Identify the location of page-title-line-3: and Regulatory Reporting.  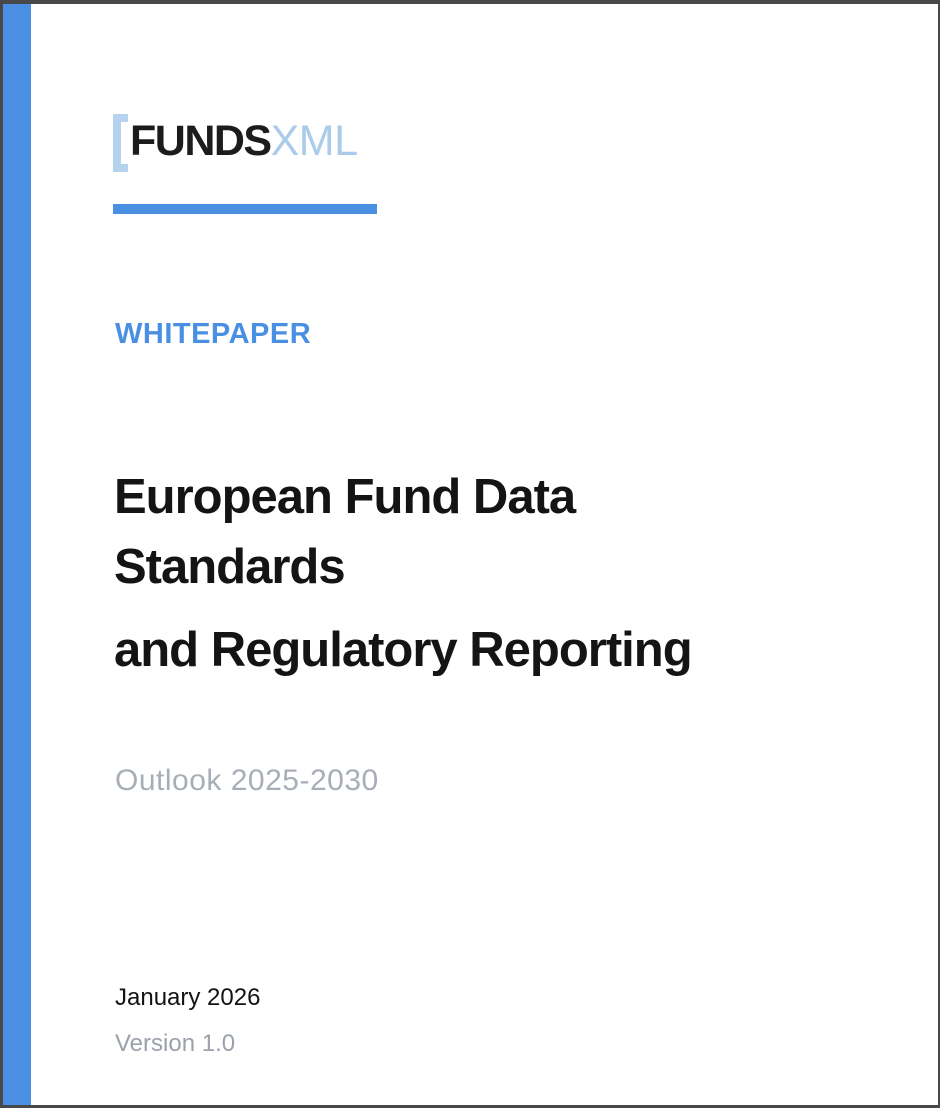
(403, 650).